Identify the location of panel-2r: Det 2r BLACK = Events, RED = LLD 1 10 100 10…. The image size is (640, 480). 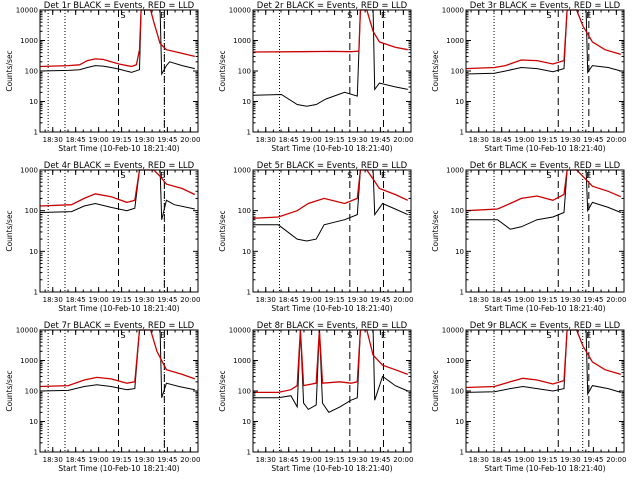
(315, 77).